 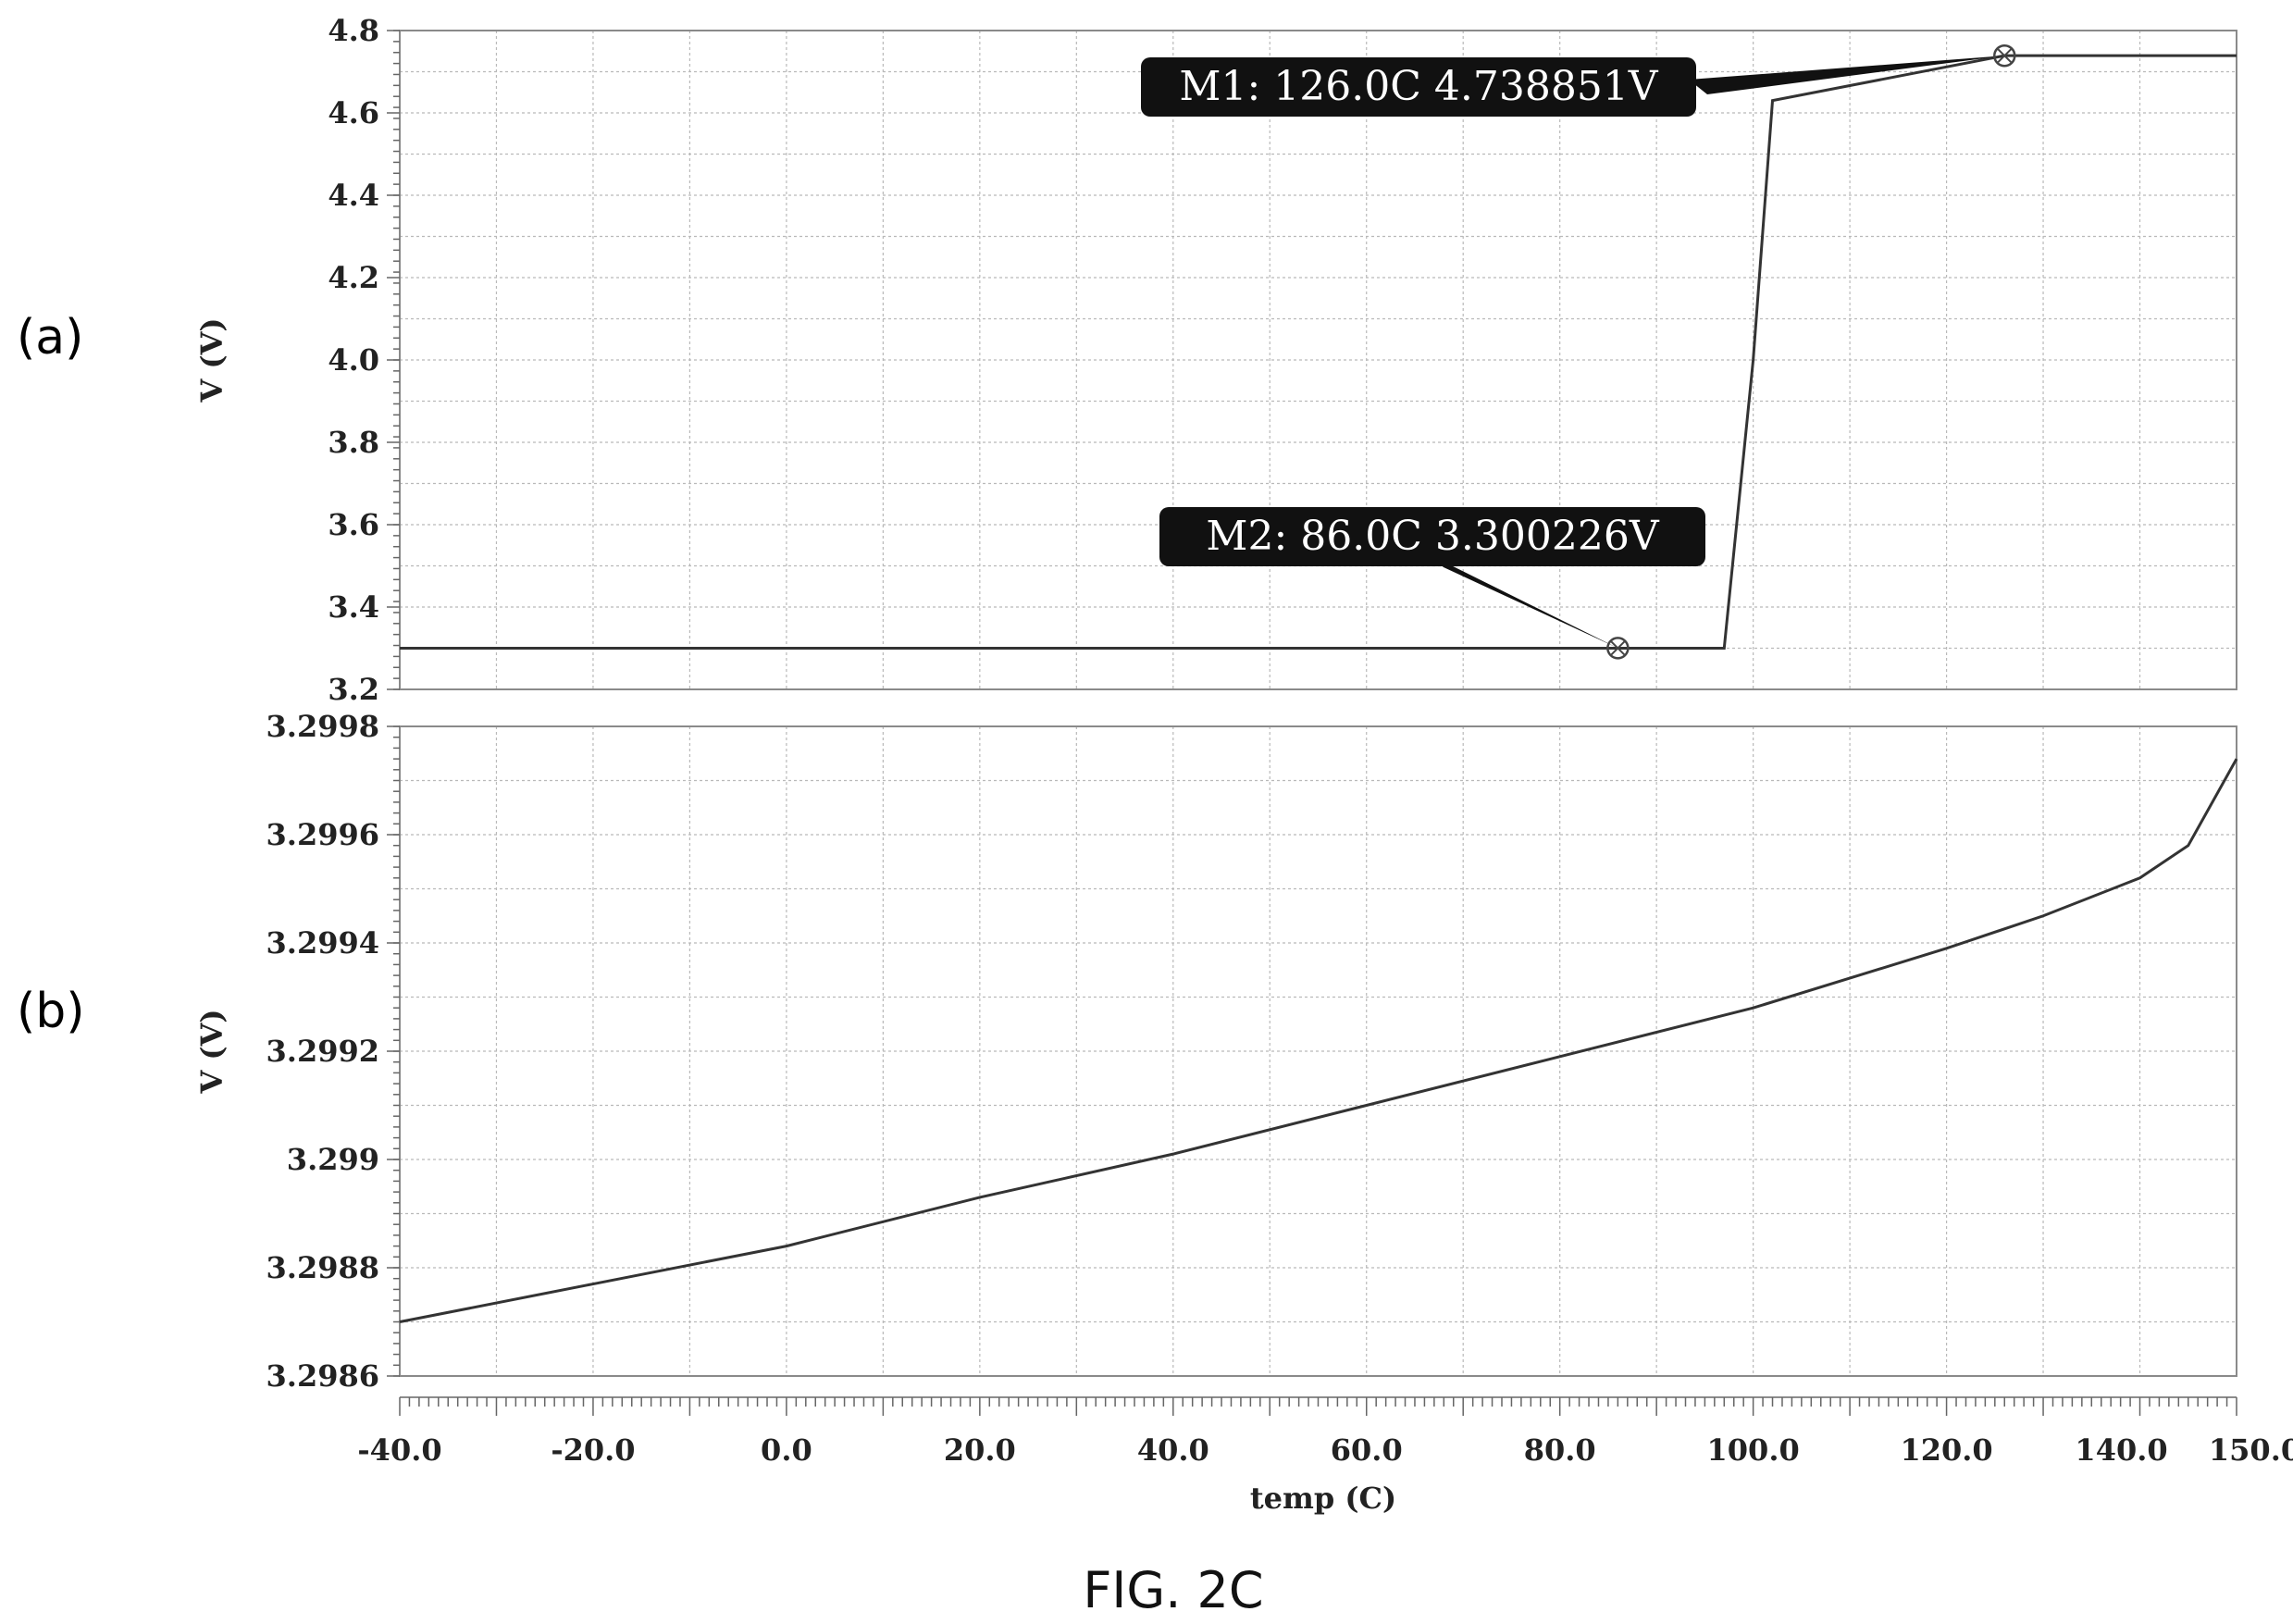 I want to click on x-tick-label: 0.0, so click(x=786, y=1450).